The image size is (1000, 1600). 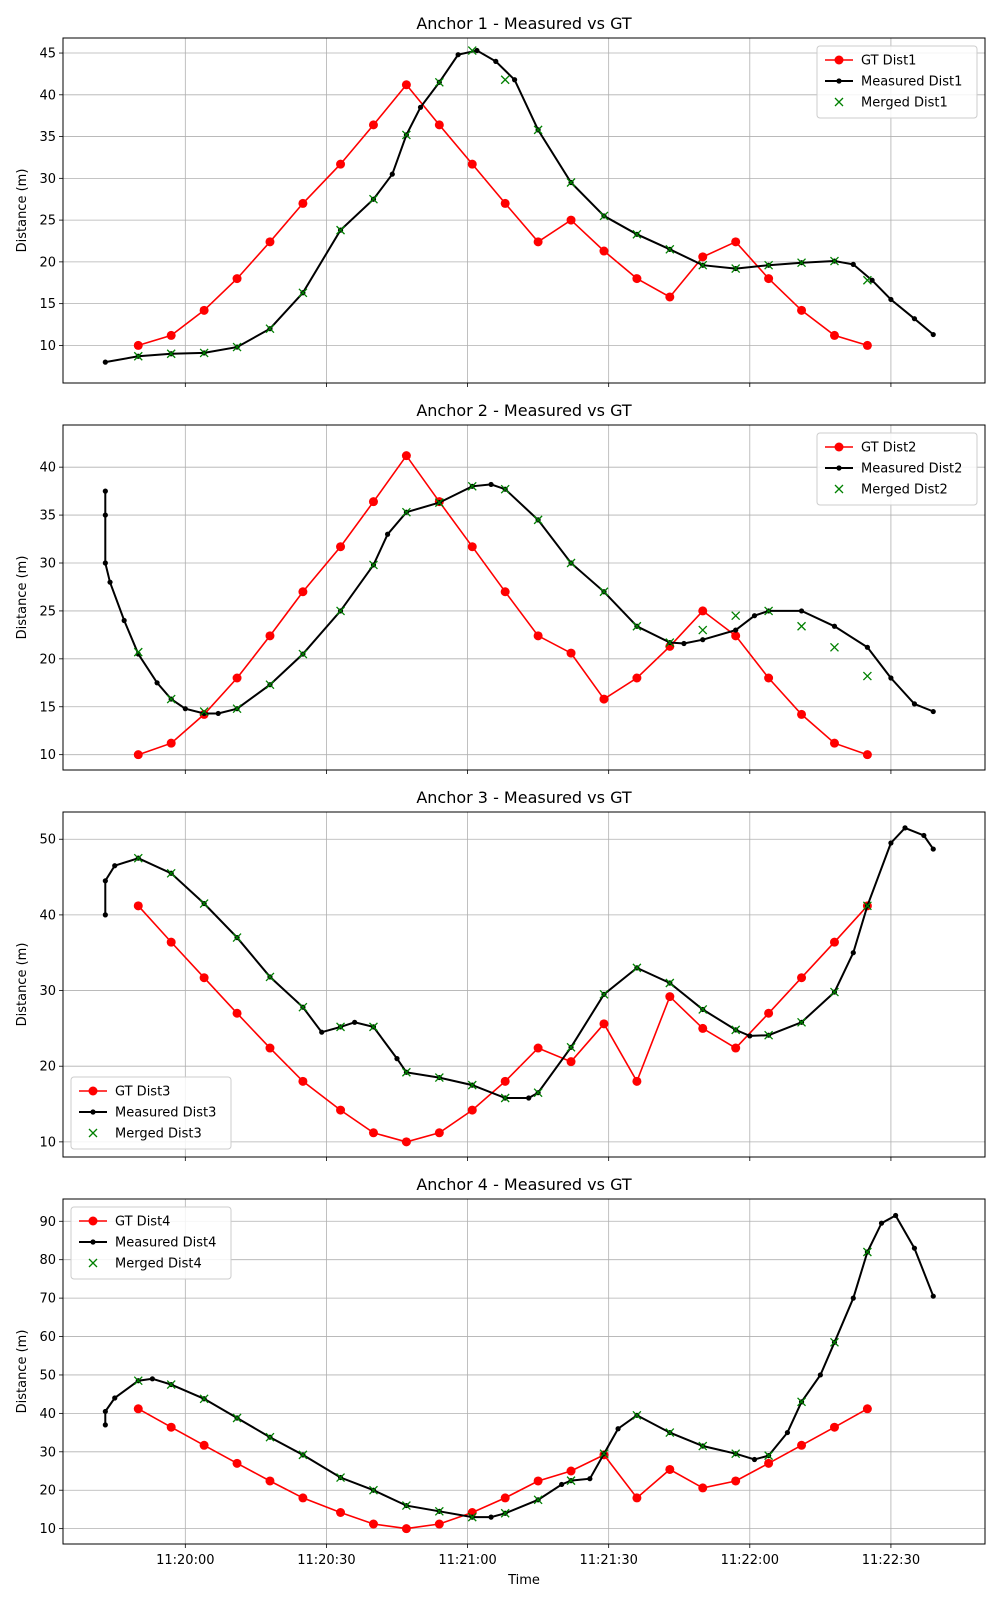 I want to click on y-tick-label: 45, so click(x=47, y=54).